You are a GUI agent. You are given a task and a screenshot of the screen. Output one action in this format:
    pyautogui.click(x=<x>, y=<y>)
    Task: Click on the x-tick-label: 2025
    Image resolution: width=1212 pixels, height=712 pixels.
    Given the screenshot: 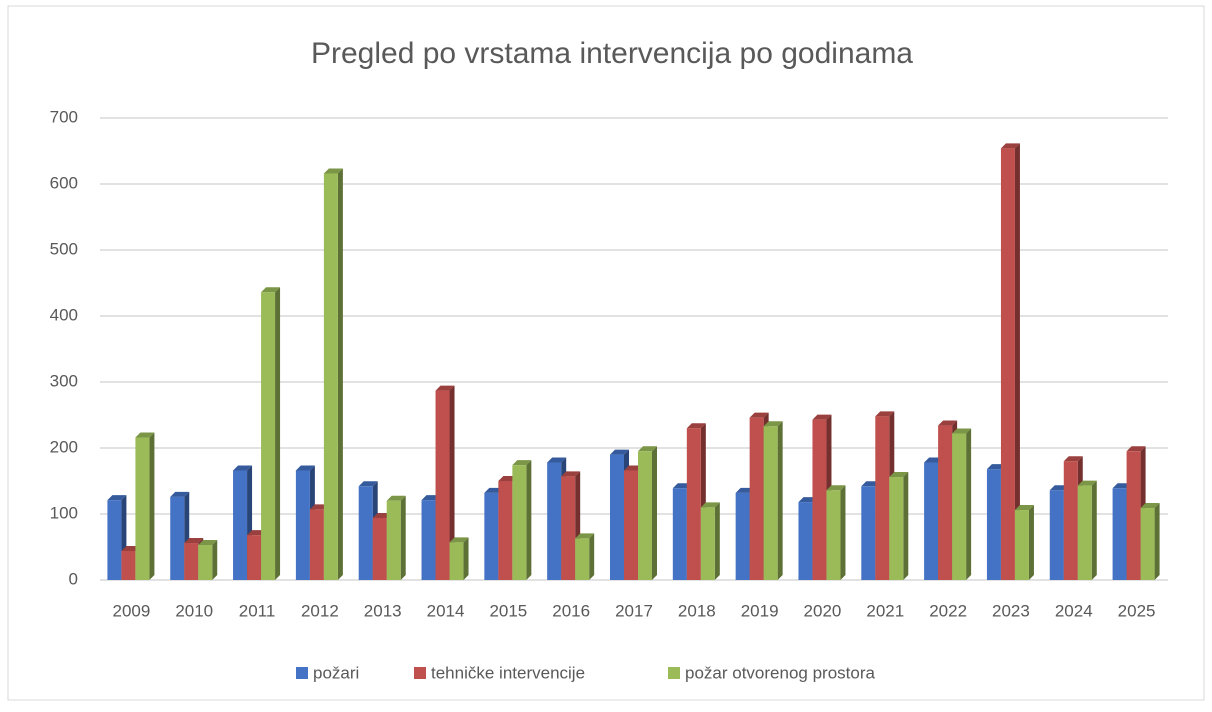 What is the action you would take?
    pyautogui.click(x=1137, y=610)
    